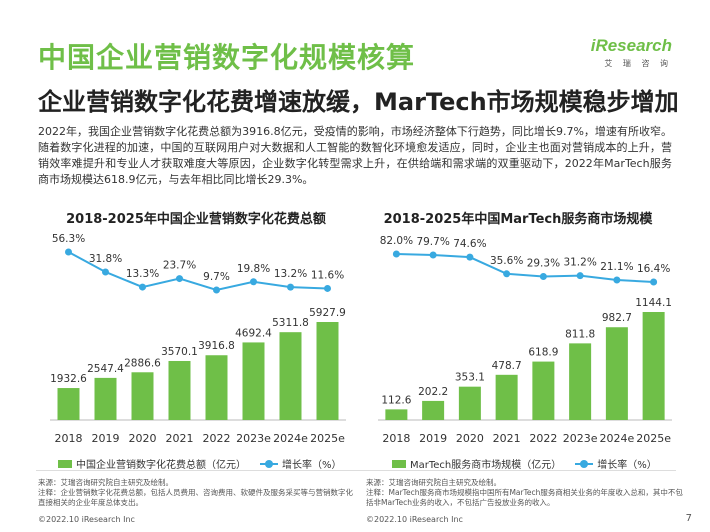  Describe the element at coordinates (627, 465) in the screenshot. I see `chart2-legend-line-label: 增长率（%）` at that location.